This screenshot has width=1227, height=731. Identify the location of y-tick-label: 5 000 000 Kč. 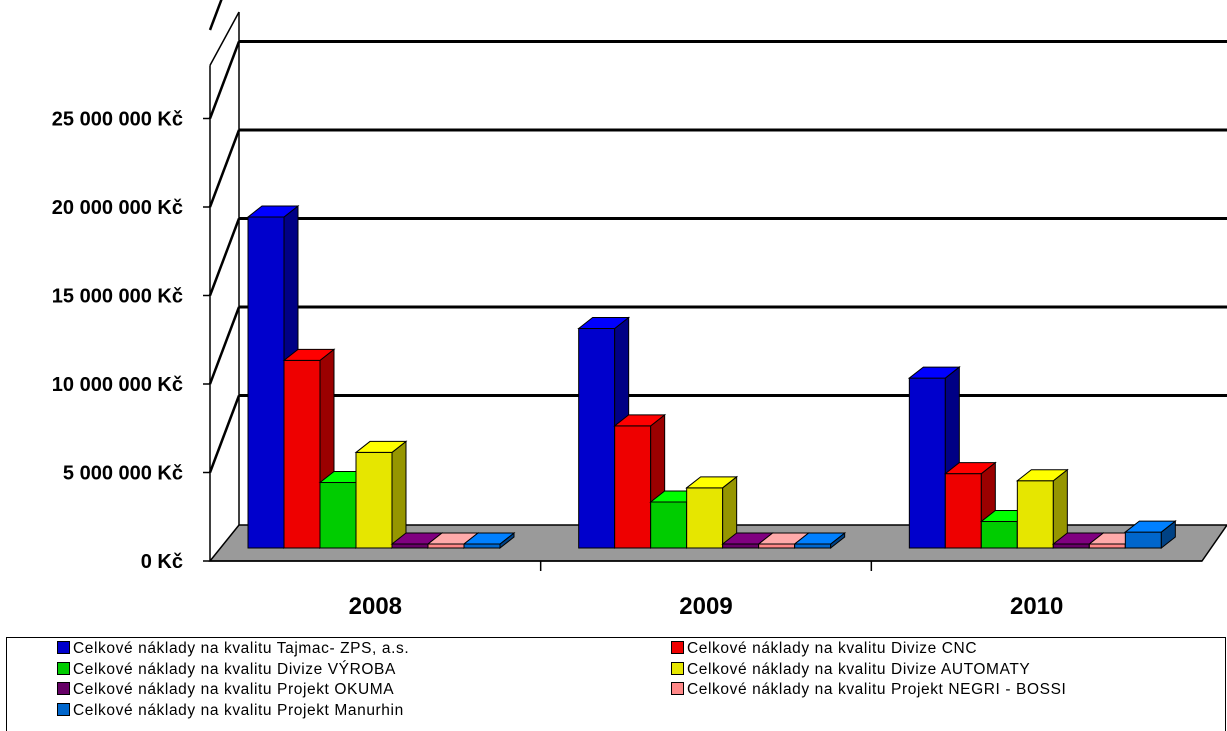
(123, 474).